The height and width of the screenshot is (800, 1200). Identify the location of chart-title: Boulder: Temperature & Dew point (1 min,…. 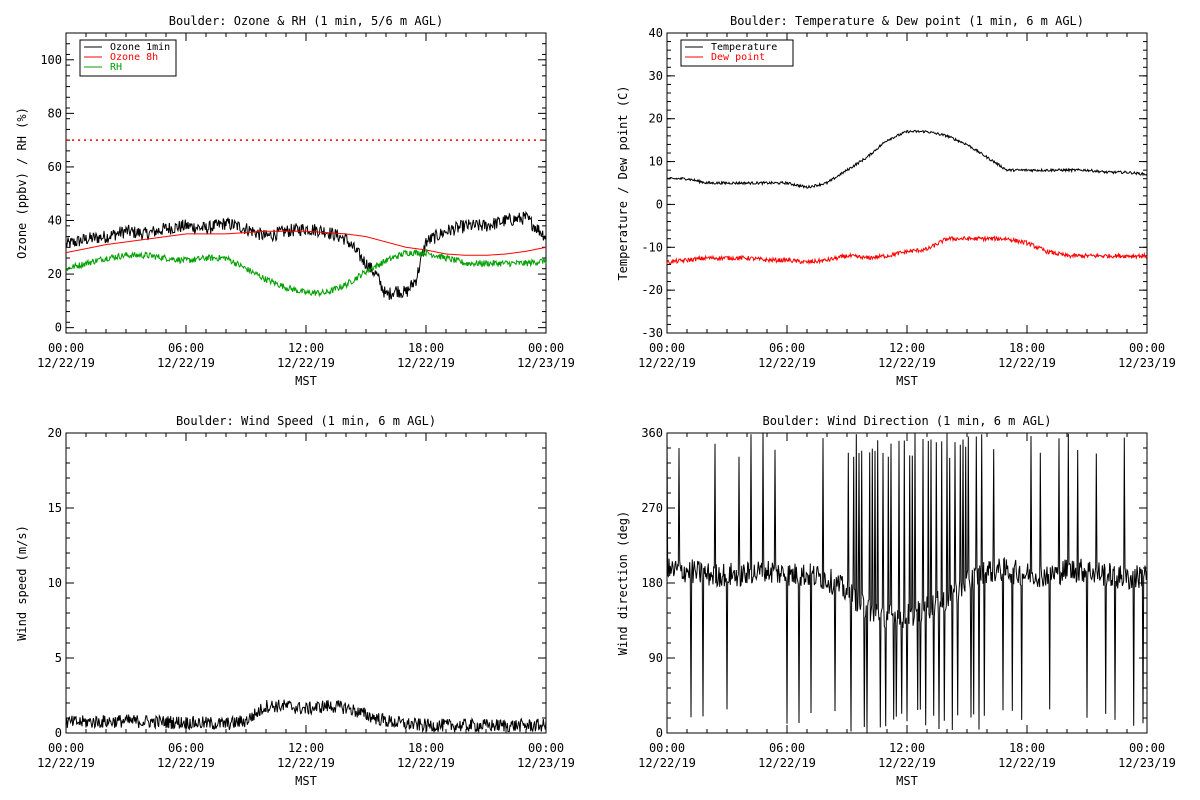
(907, 21).